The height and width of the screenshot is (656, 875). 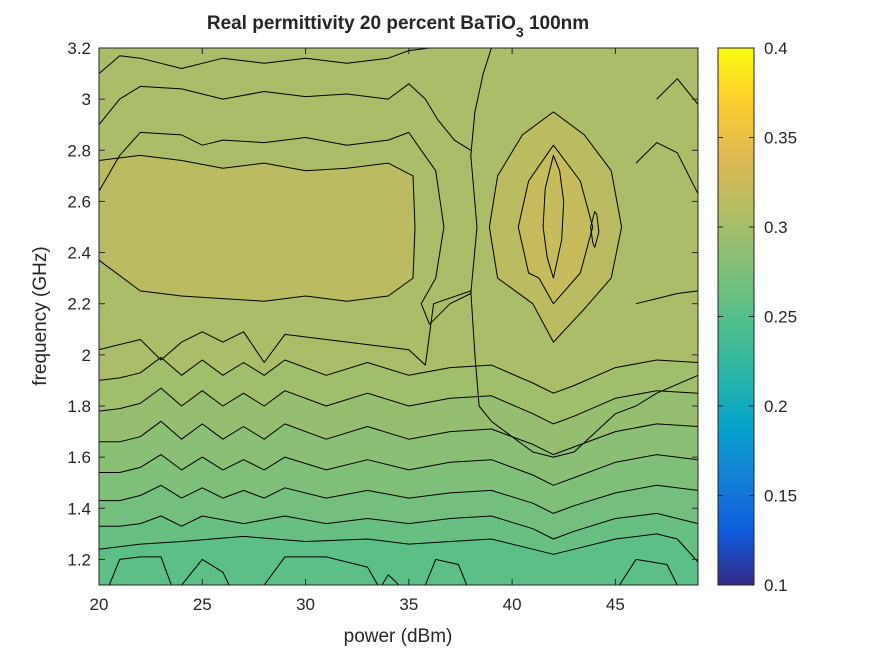 What do you see at coordinates (79, 406) in the screenshot?
I see `y-tick-label: 1.8` at bounding box center [79, 406].